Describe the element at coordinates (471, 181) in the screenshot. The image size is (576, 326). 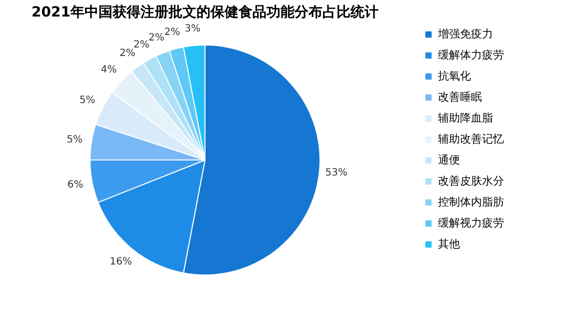
I see `legend-label: 改善皮肤水分` at that location.